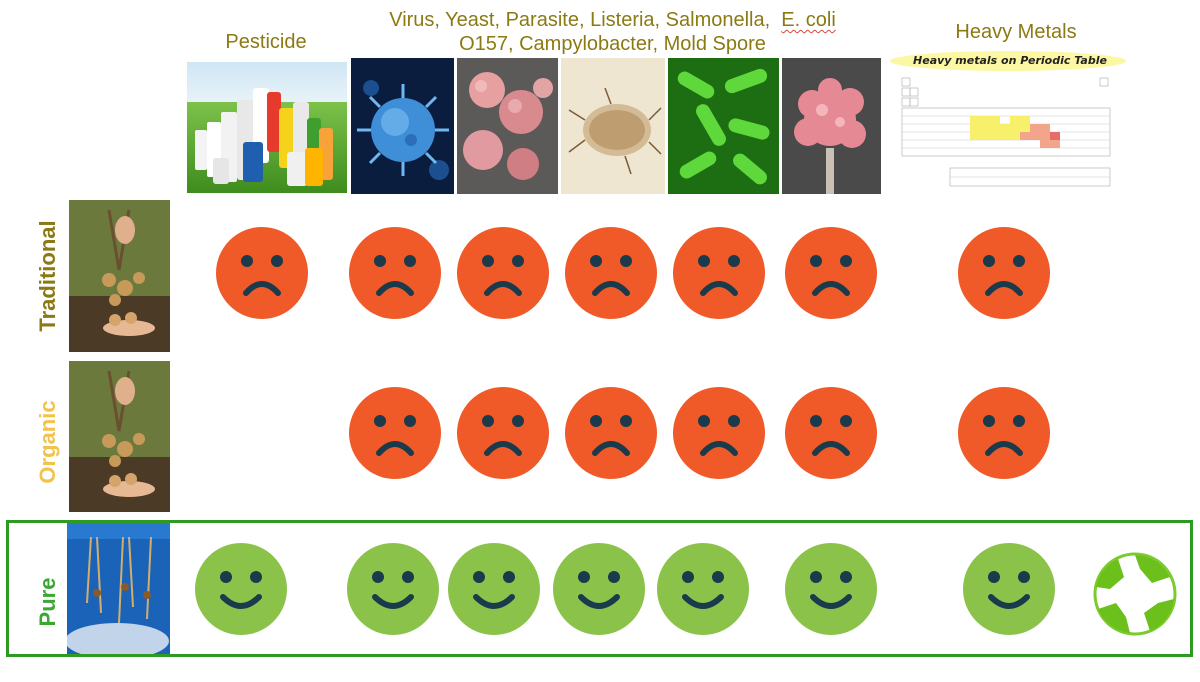 The image size is (1200, 682). Describe the element at coordinates (118, 590) in the screenshot. I see `pure-aeroponic-image` at that location.